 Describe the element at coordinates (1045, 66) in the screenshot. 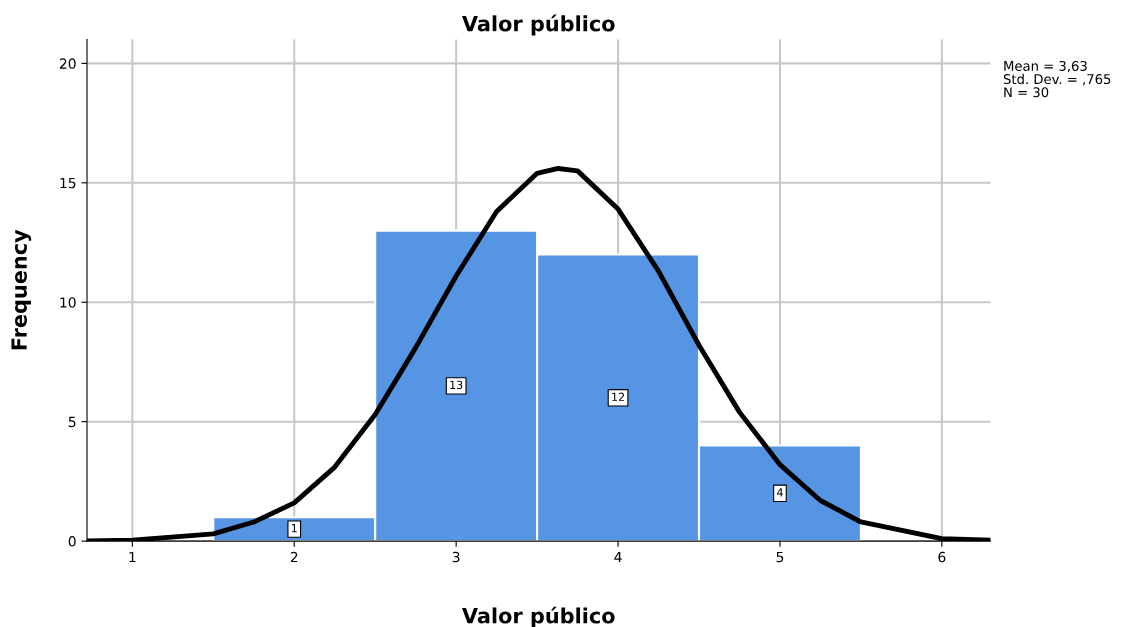

I see `text: Mean = 3,63` at that location.